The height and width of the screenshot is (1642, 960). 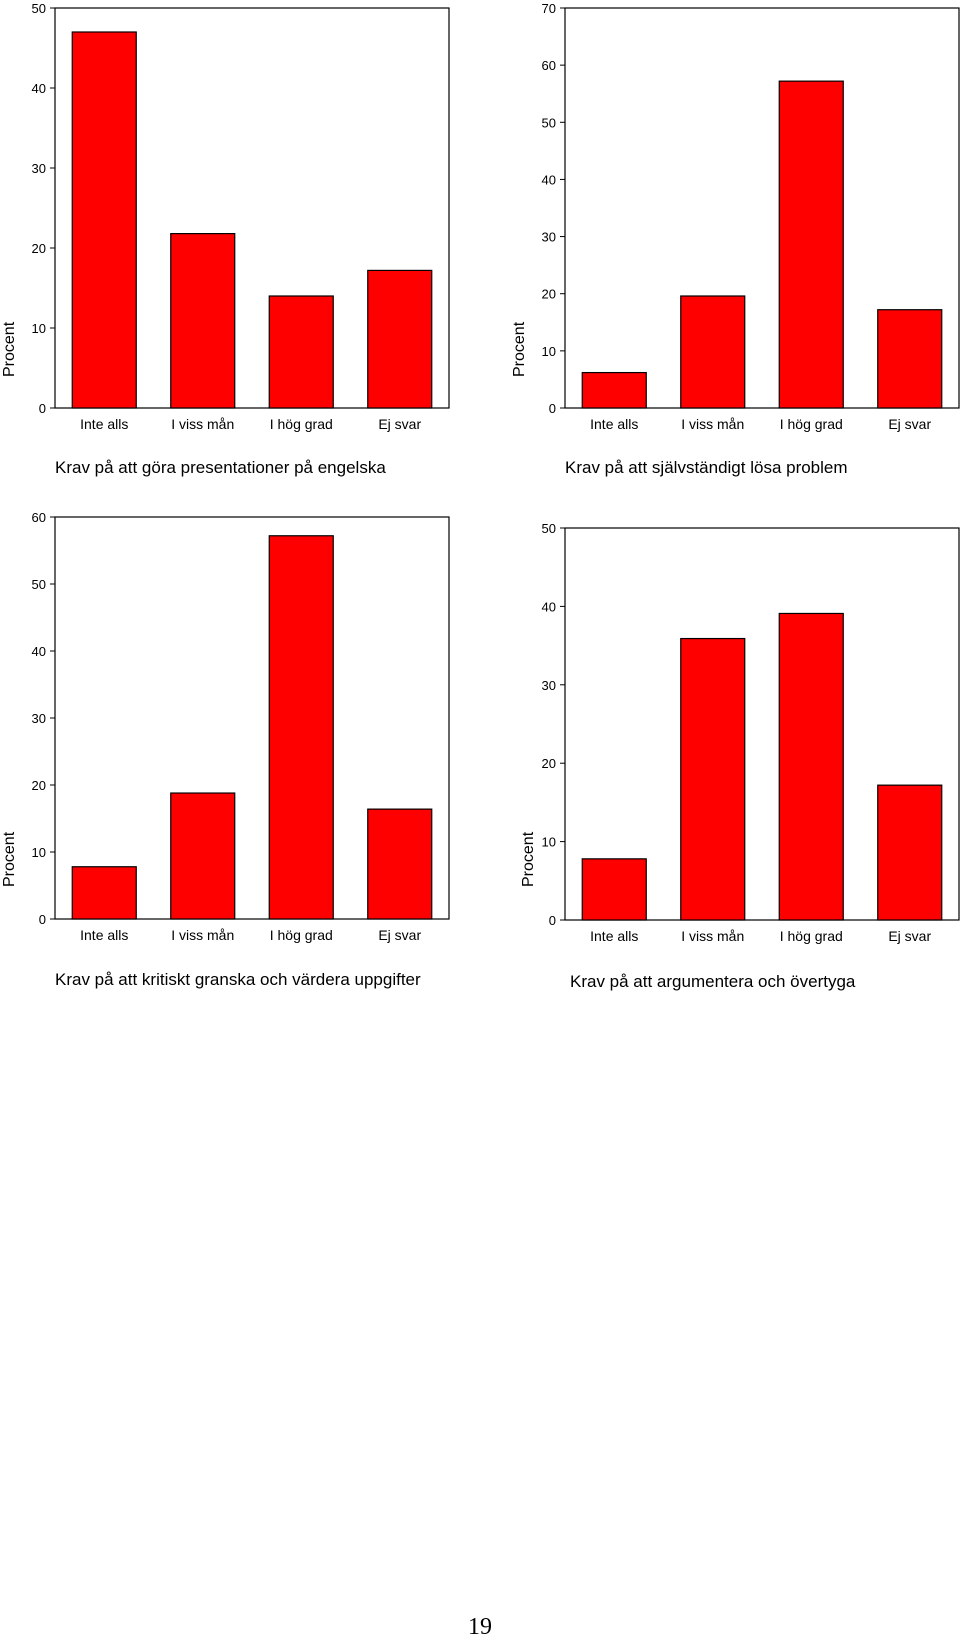 I want to click on chart-title: Krav på att självständigt lösa problem, so click(x=706, y=467).